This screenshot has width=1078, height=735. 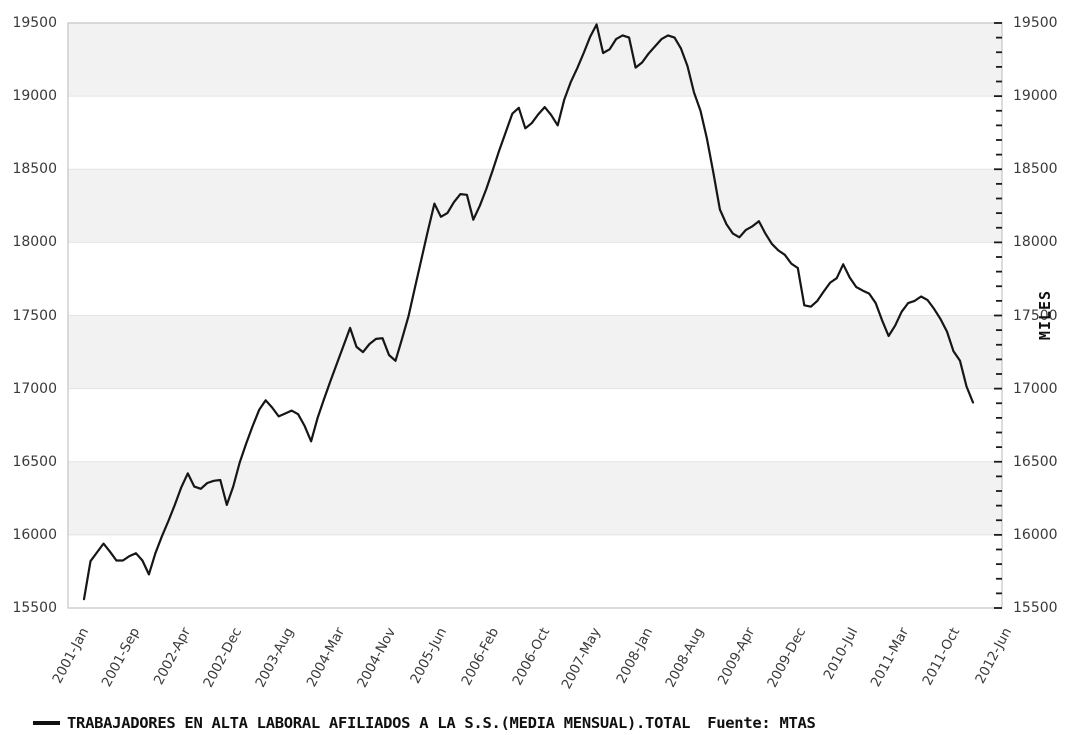 I want to click on y-axis-label-left: 17500, so click(x=34, y=315).